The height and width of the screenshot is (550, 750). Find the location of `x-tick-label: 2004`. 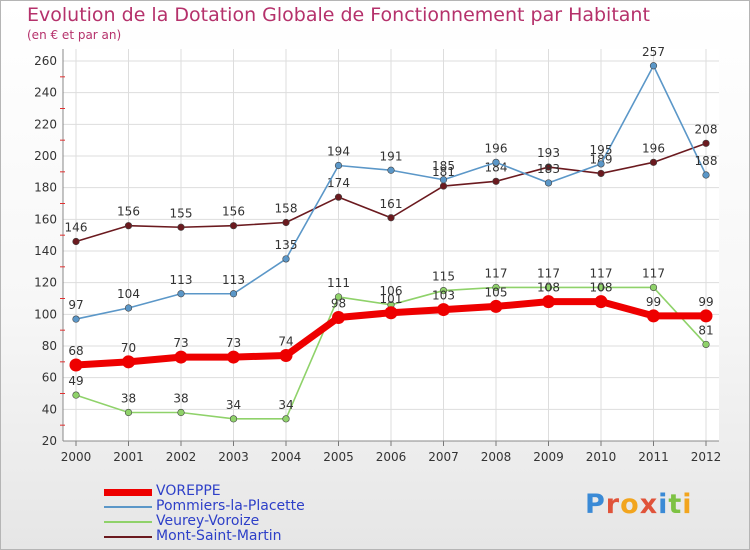

x-tick-label: 2004 is located at coordinates (286, 457).